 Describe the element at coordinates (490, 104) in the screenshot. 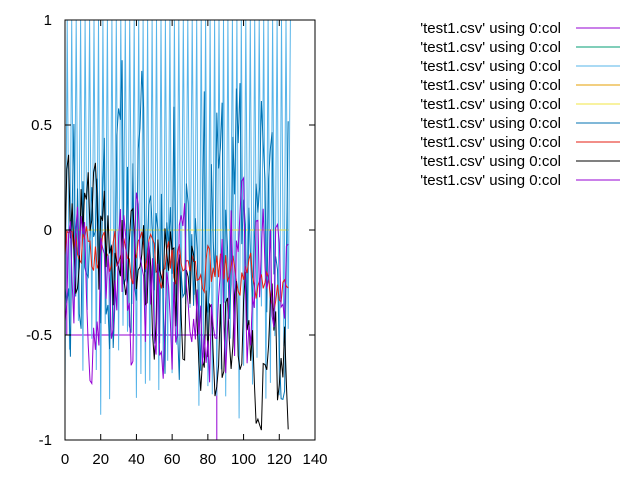

I see `legend-label-5: 'test1.csv' using 0:col` at that location.